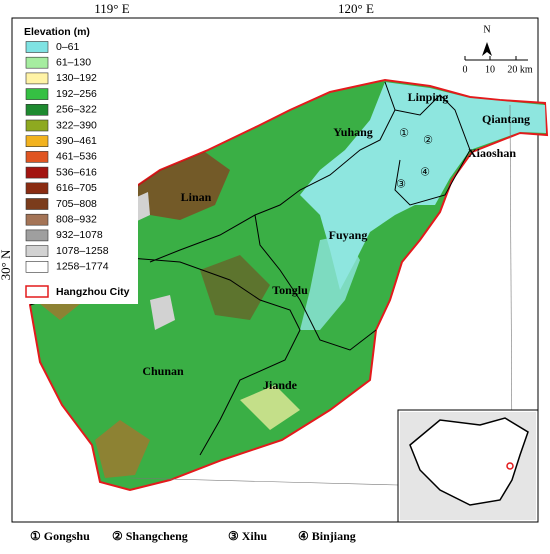  Describe the element at coordinates (492, 153) in the screenshot. I see `district-label: Xiaoshan` at that location.